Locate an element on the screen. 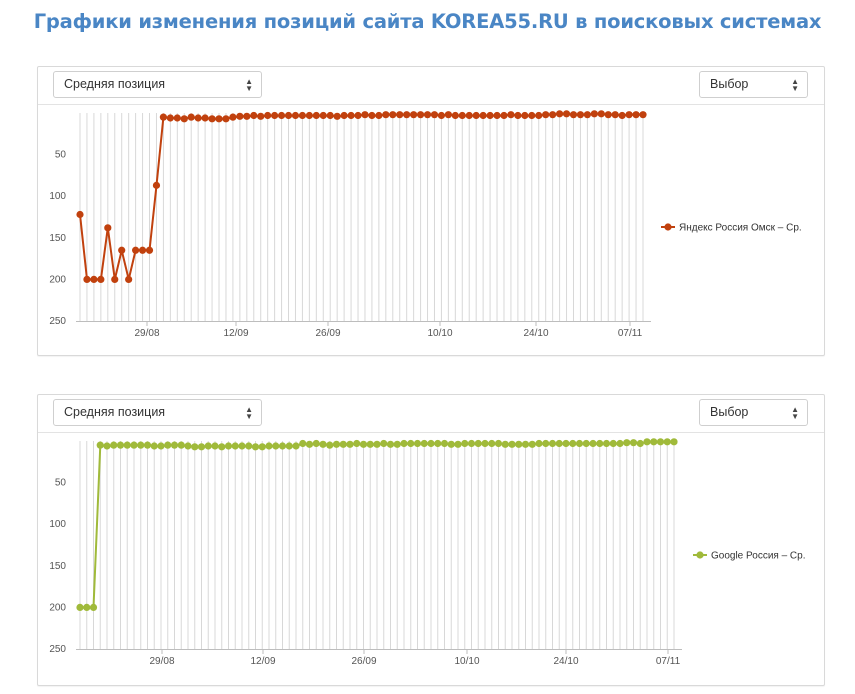 This screenshot has width=855, height=694. y-tick-label: 200 is located at coordinates (57, 607).